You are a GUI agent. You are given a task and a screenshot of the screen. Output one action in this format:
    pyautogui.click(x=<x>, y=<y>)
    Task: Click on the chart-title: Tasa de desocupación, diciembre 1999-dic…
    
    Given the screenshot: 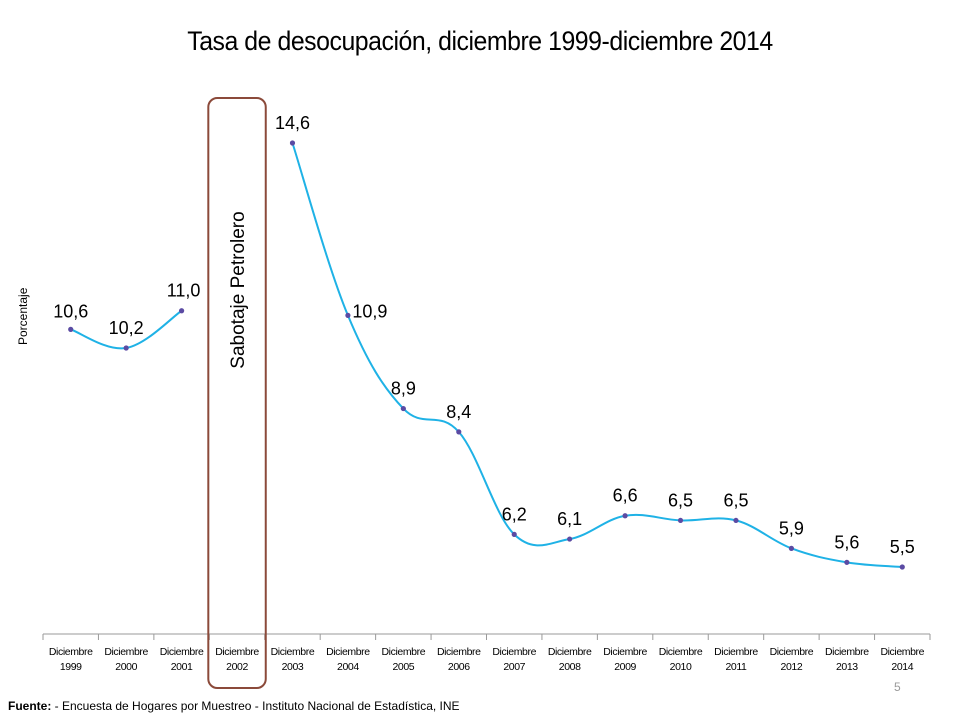 What is the action you would take?
    pyautogui.click(x=480, y=41)
    